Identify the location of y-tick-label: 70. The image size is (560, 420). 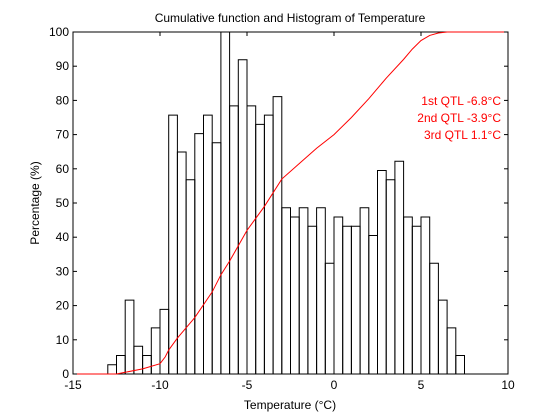
(63, 135).